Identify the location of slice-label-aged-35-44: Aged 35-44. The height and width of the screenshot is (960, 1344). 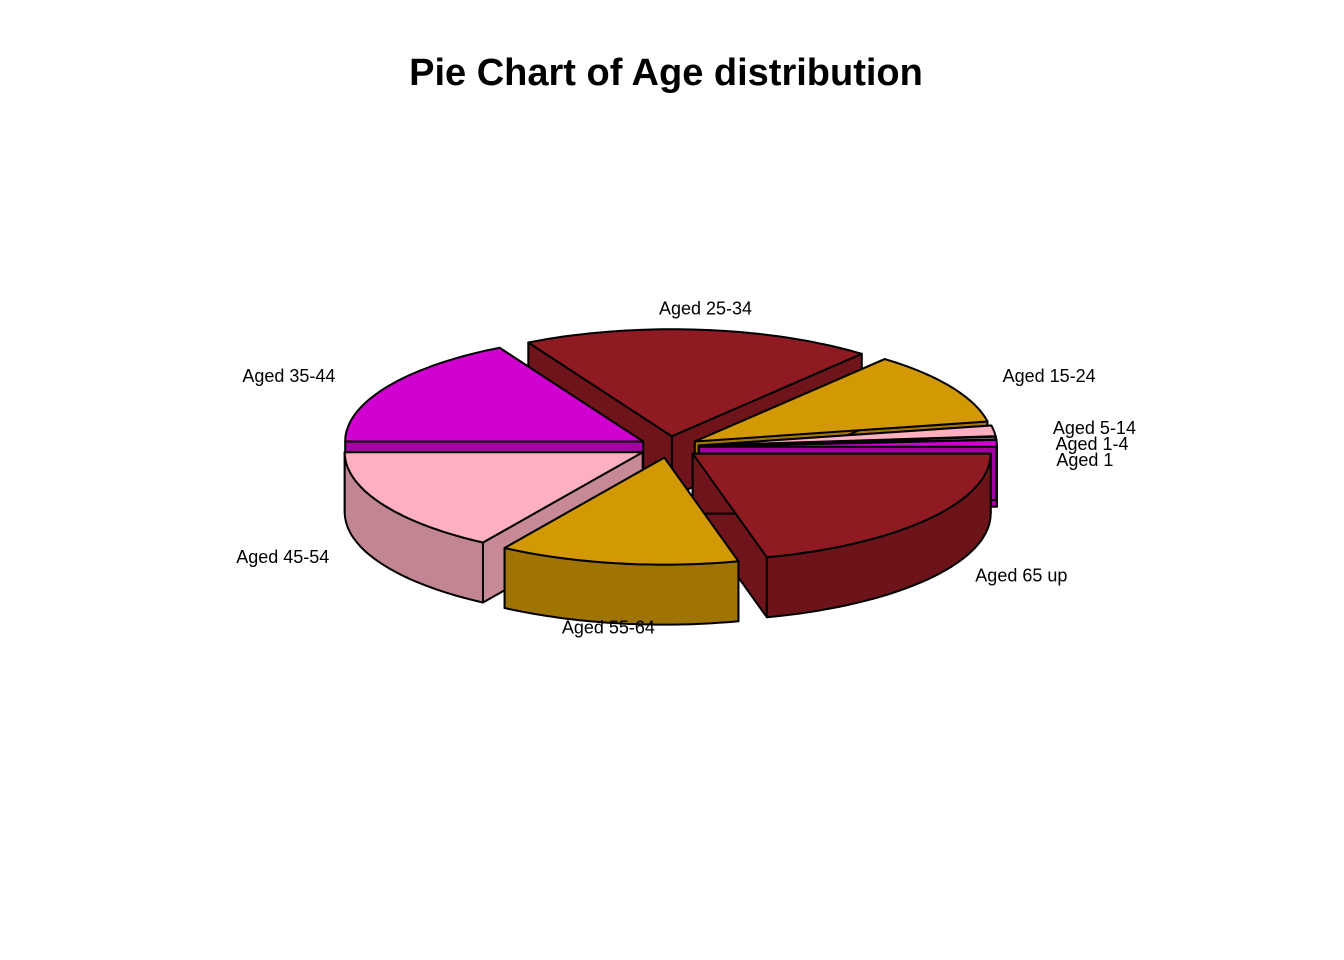
(288, 376).